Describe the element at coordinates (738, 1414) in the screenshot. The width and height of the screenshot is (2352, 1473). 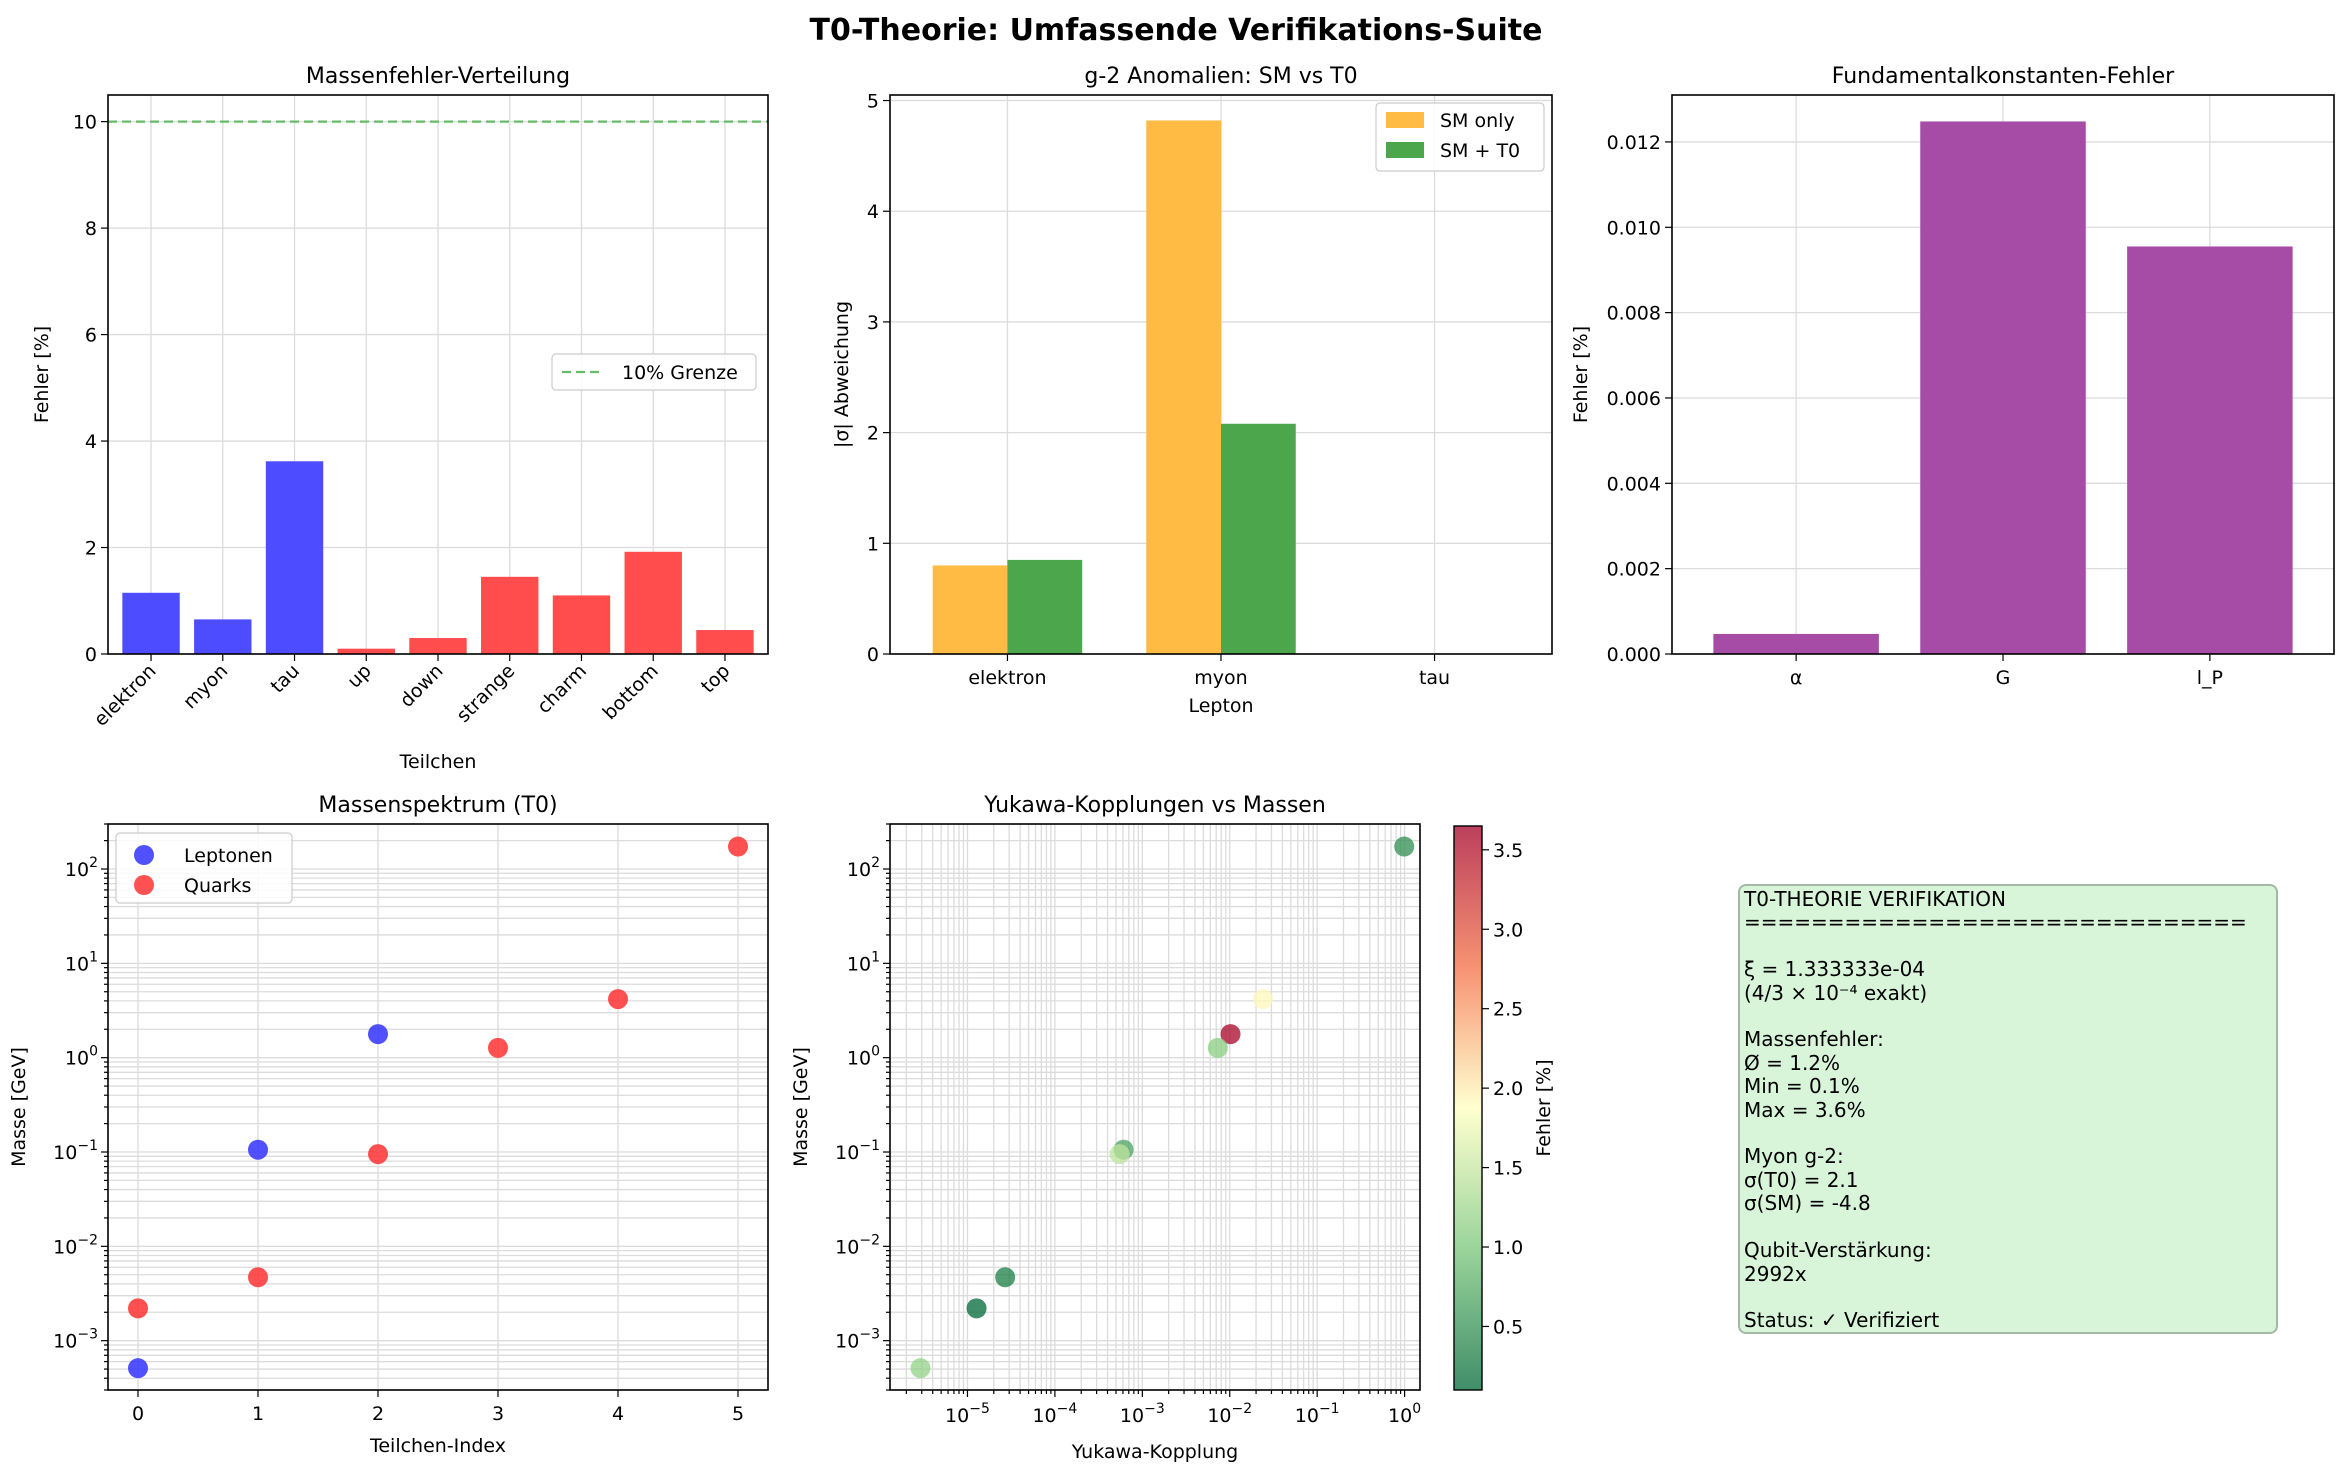
I see `x-tick-label: 5` at that location.